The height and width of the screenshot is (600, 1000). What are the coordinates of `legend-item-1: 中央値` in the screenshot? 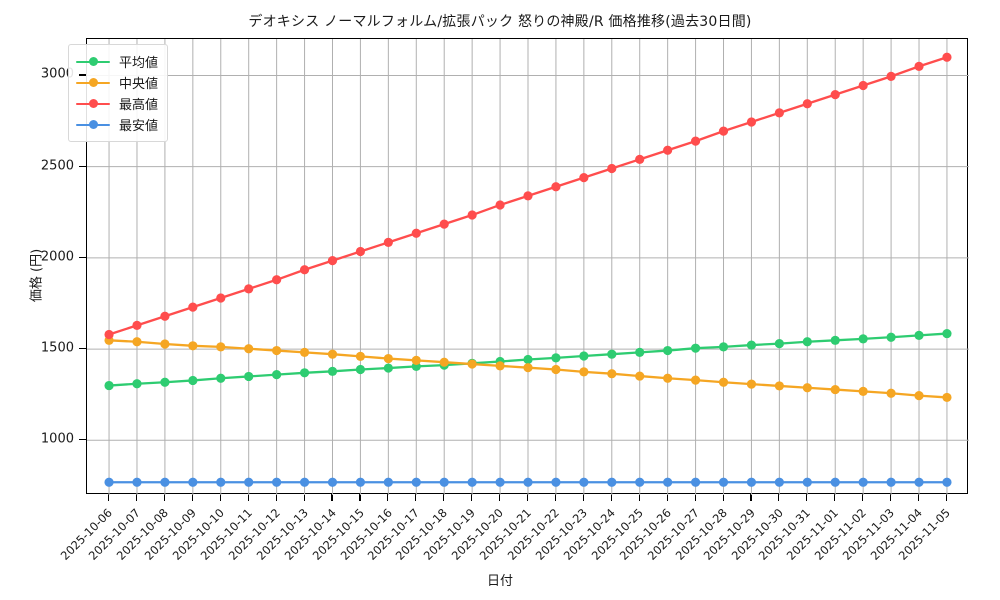 It's located at (117, 82).